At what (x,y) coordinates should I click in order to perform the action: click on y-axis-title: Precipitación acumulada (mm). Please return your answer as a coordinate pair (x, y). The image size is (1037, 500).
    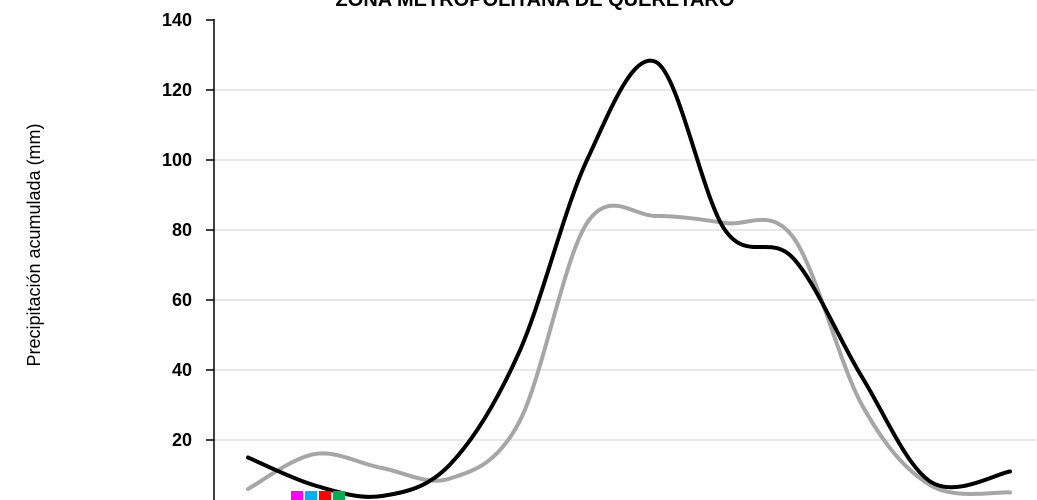
    Looking at the image, I should click on (34, 244).